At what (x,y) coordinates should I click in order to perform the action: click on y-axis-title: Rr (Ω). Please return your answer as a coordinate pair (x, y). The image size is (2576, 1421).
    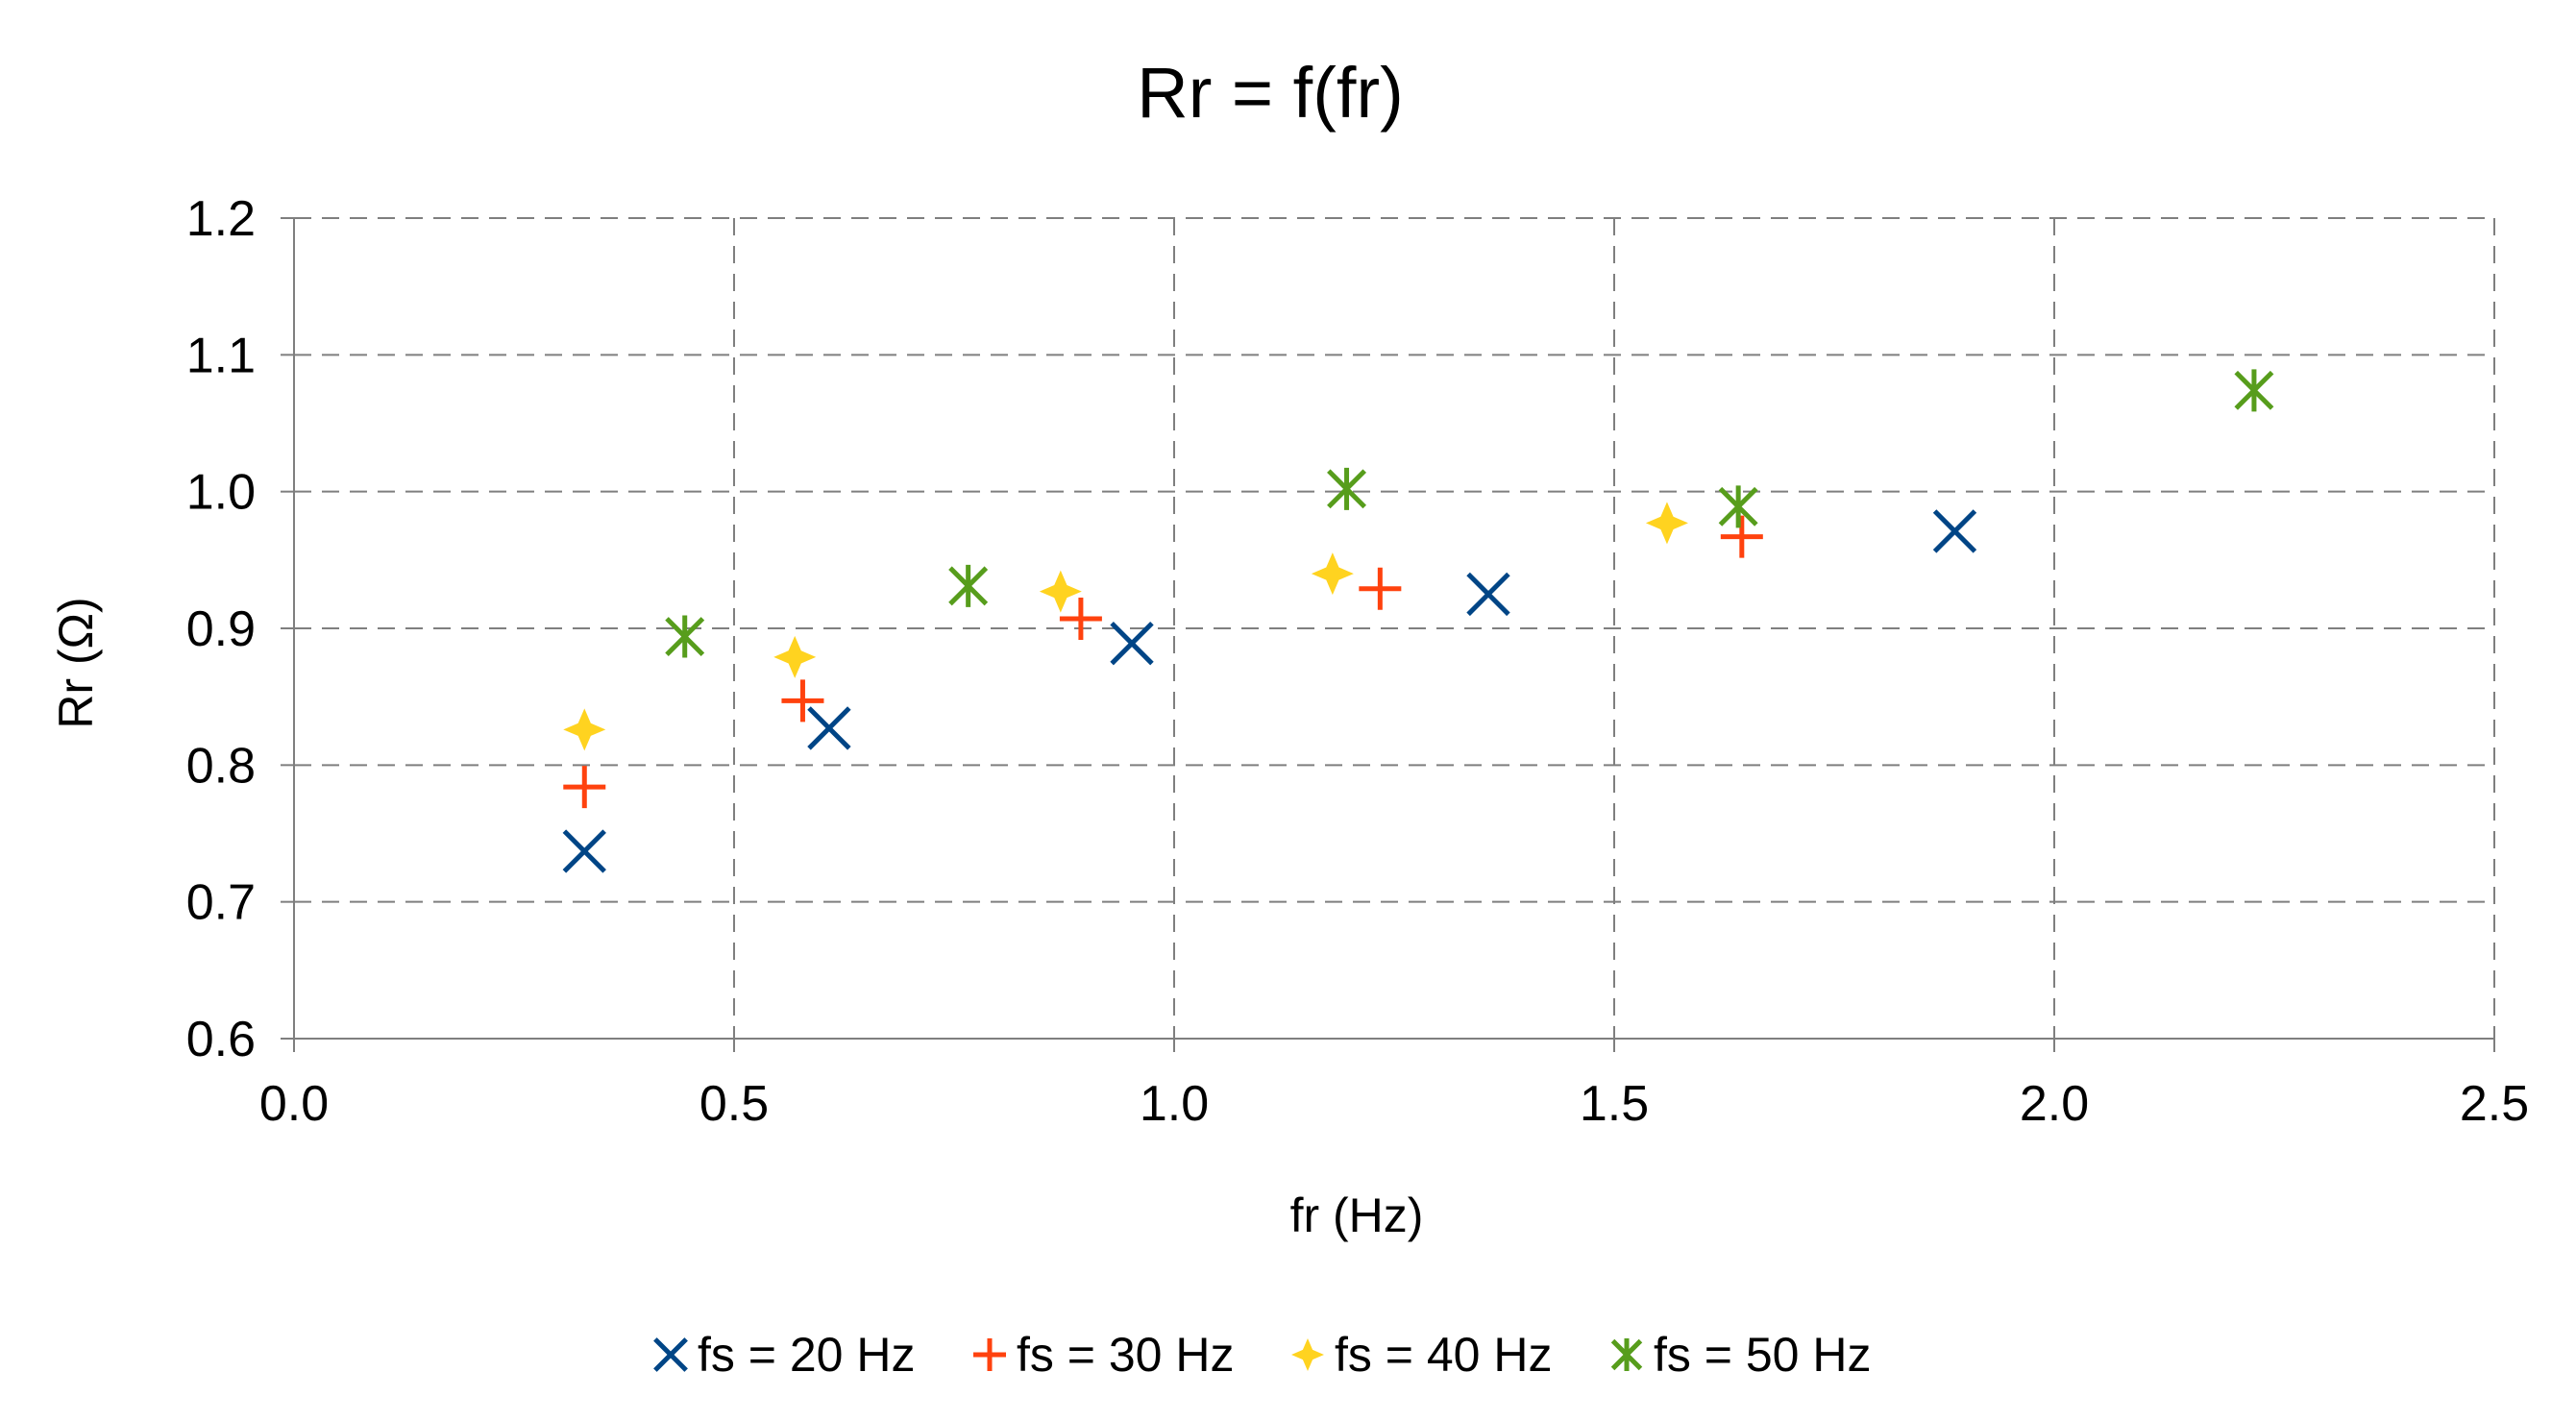
    Looking at the image, I should click on (76, 662).